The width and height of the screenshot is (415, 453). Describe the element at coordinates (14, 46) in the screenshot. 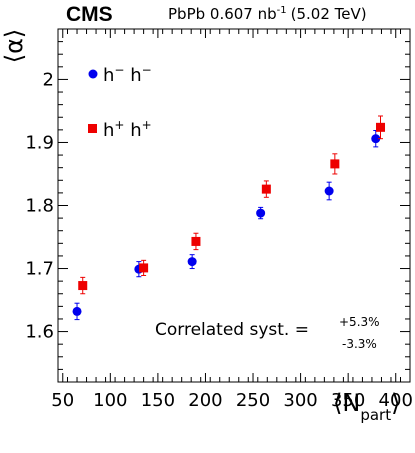

I see `y-axis-label: ⟨α⟩` at that location.